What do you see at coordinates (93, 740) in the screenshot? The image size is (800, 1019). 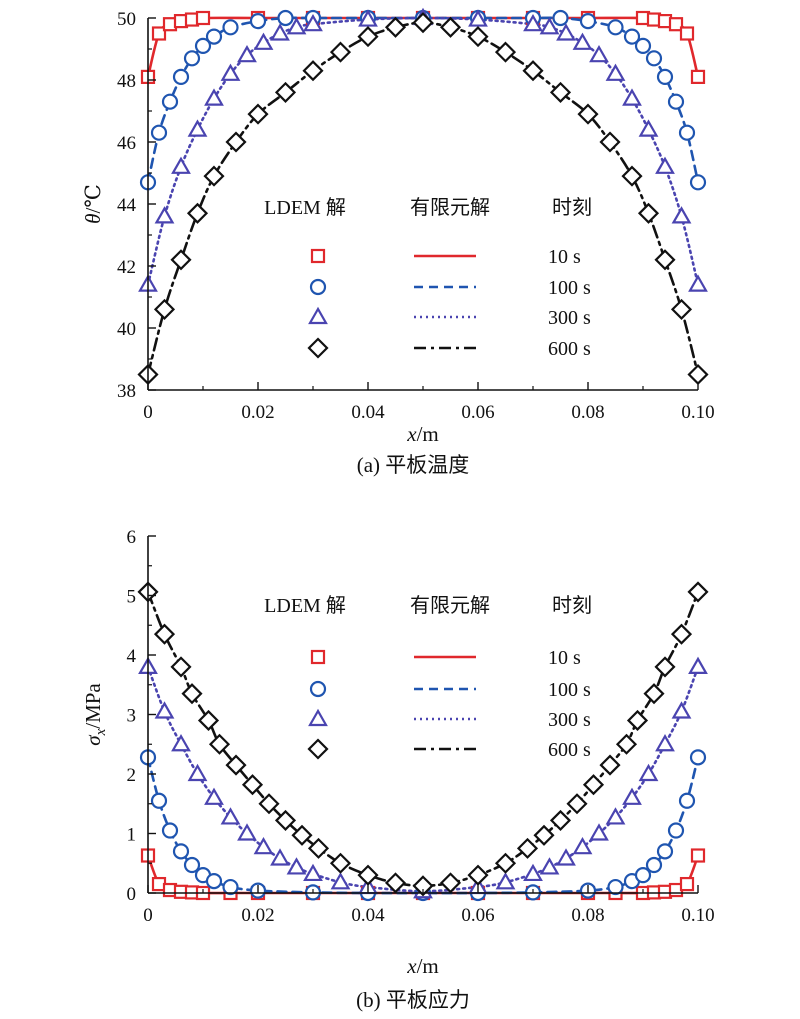 I see `y-axis-var: σ` at bounding box center [93, 740].